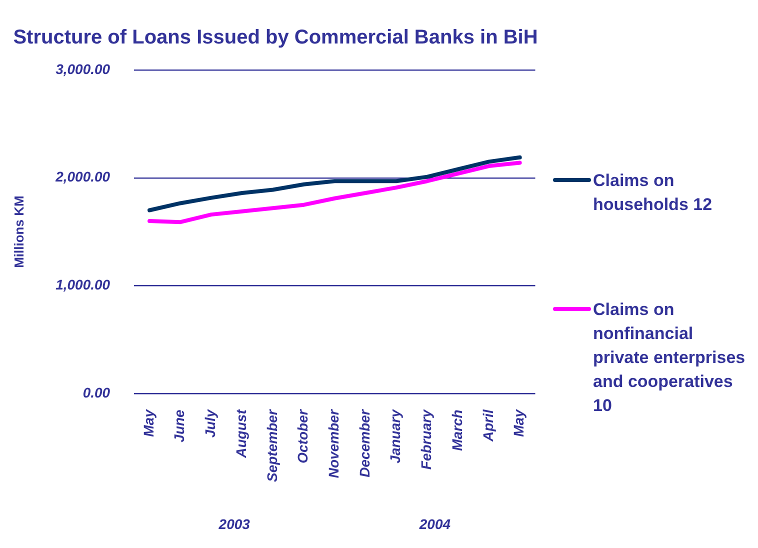  Describe the element at coordinates (18, 232) in the screenshot. I see `y-axis-title: Millions KM` at that location.